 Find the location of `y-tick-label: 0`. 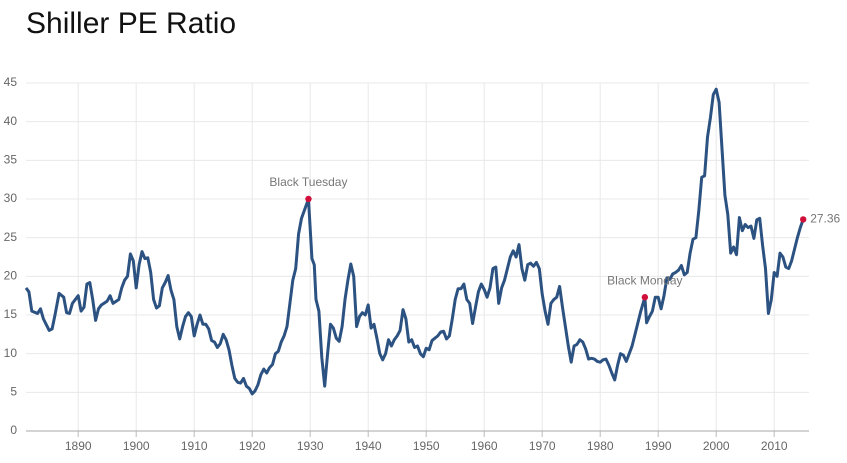

y-tick-label: 0 is located at coordinates (13, 430).